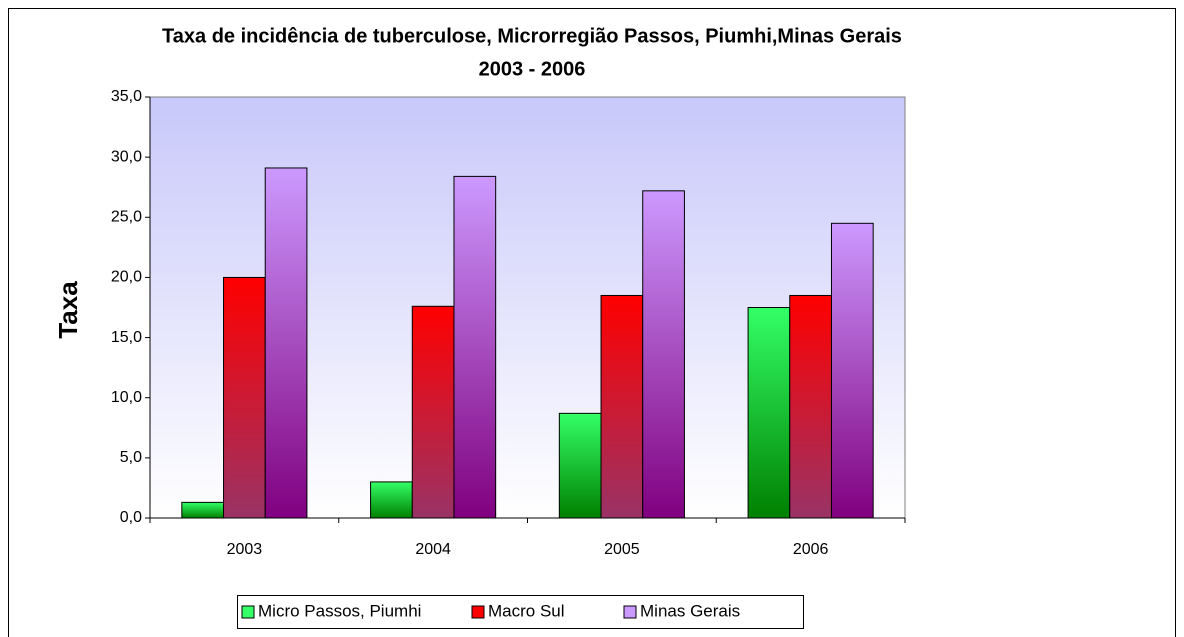 The height and width of the screenshot is (637, 1184). Describe the element at coordinates (339, 610) in the screenshot. I see `legend-label: Micro Passos, Piumhi` at that location.